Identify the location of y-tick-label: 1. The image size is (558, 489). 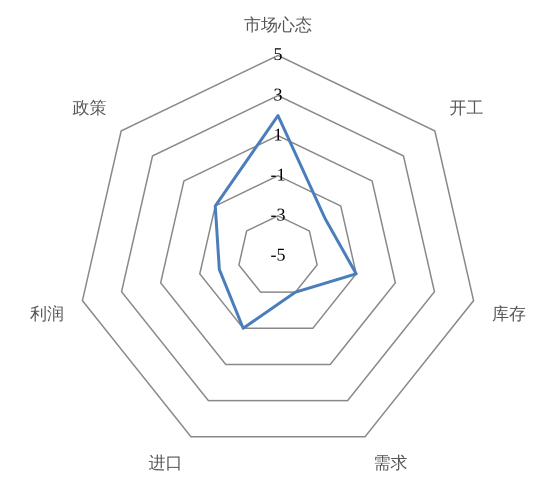
(278, 134).